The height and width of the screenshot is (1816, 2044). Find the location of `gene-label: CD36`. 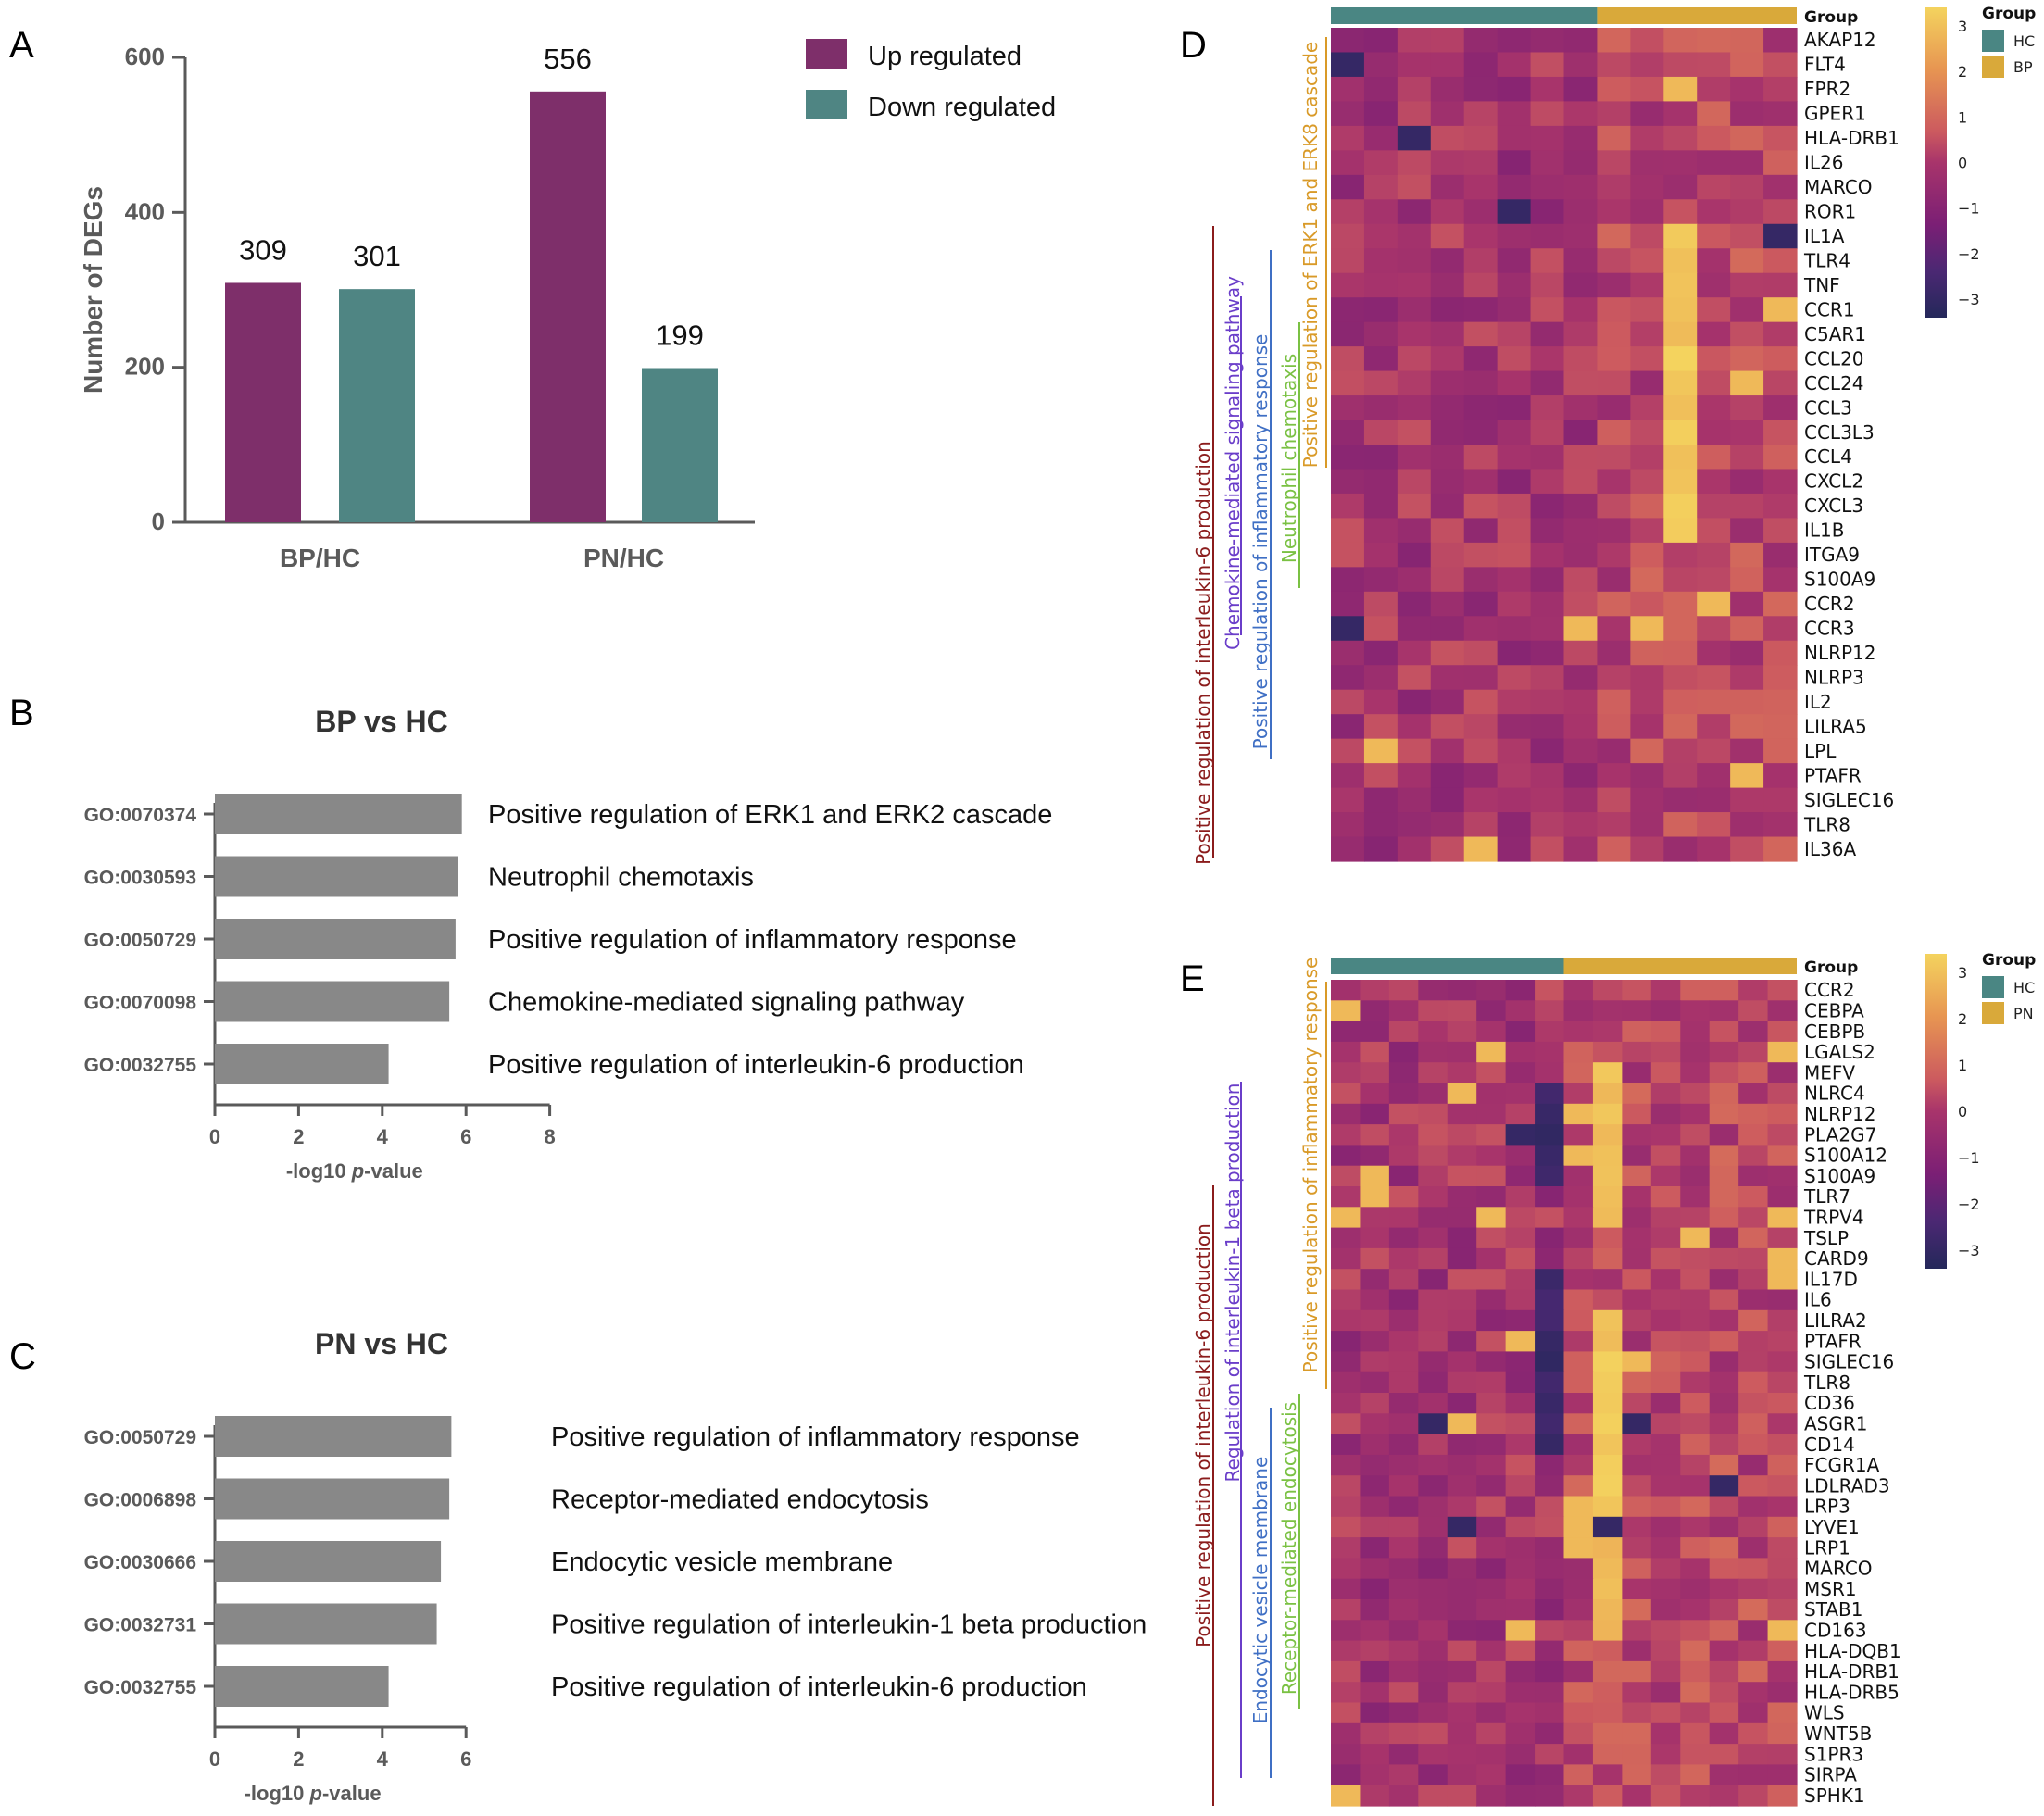

gene-label: CD36 is located at coordinates (1829, 1403).